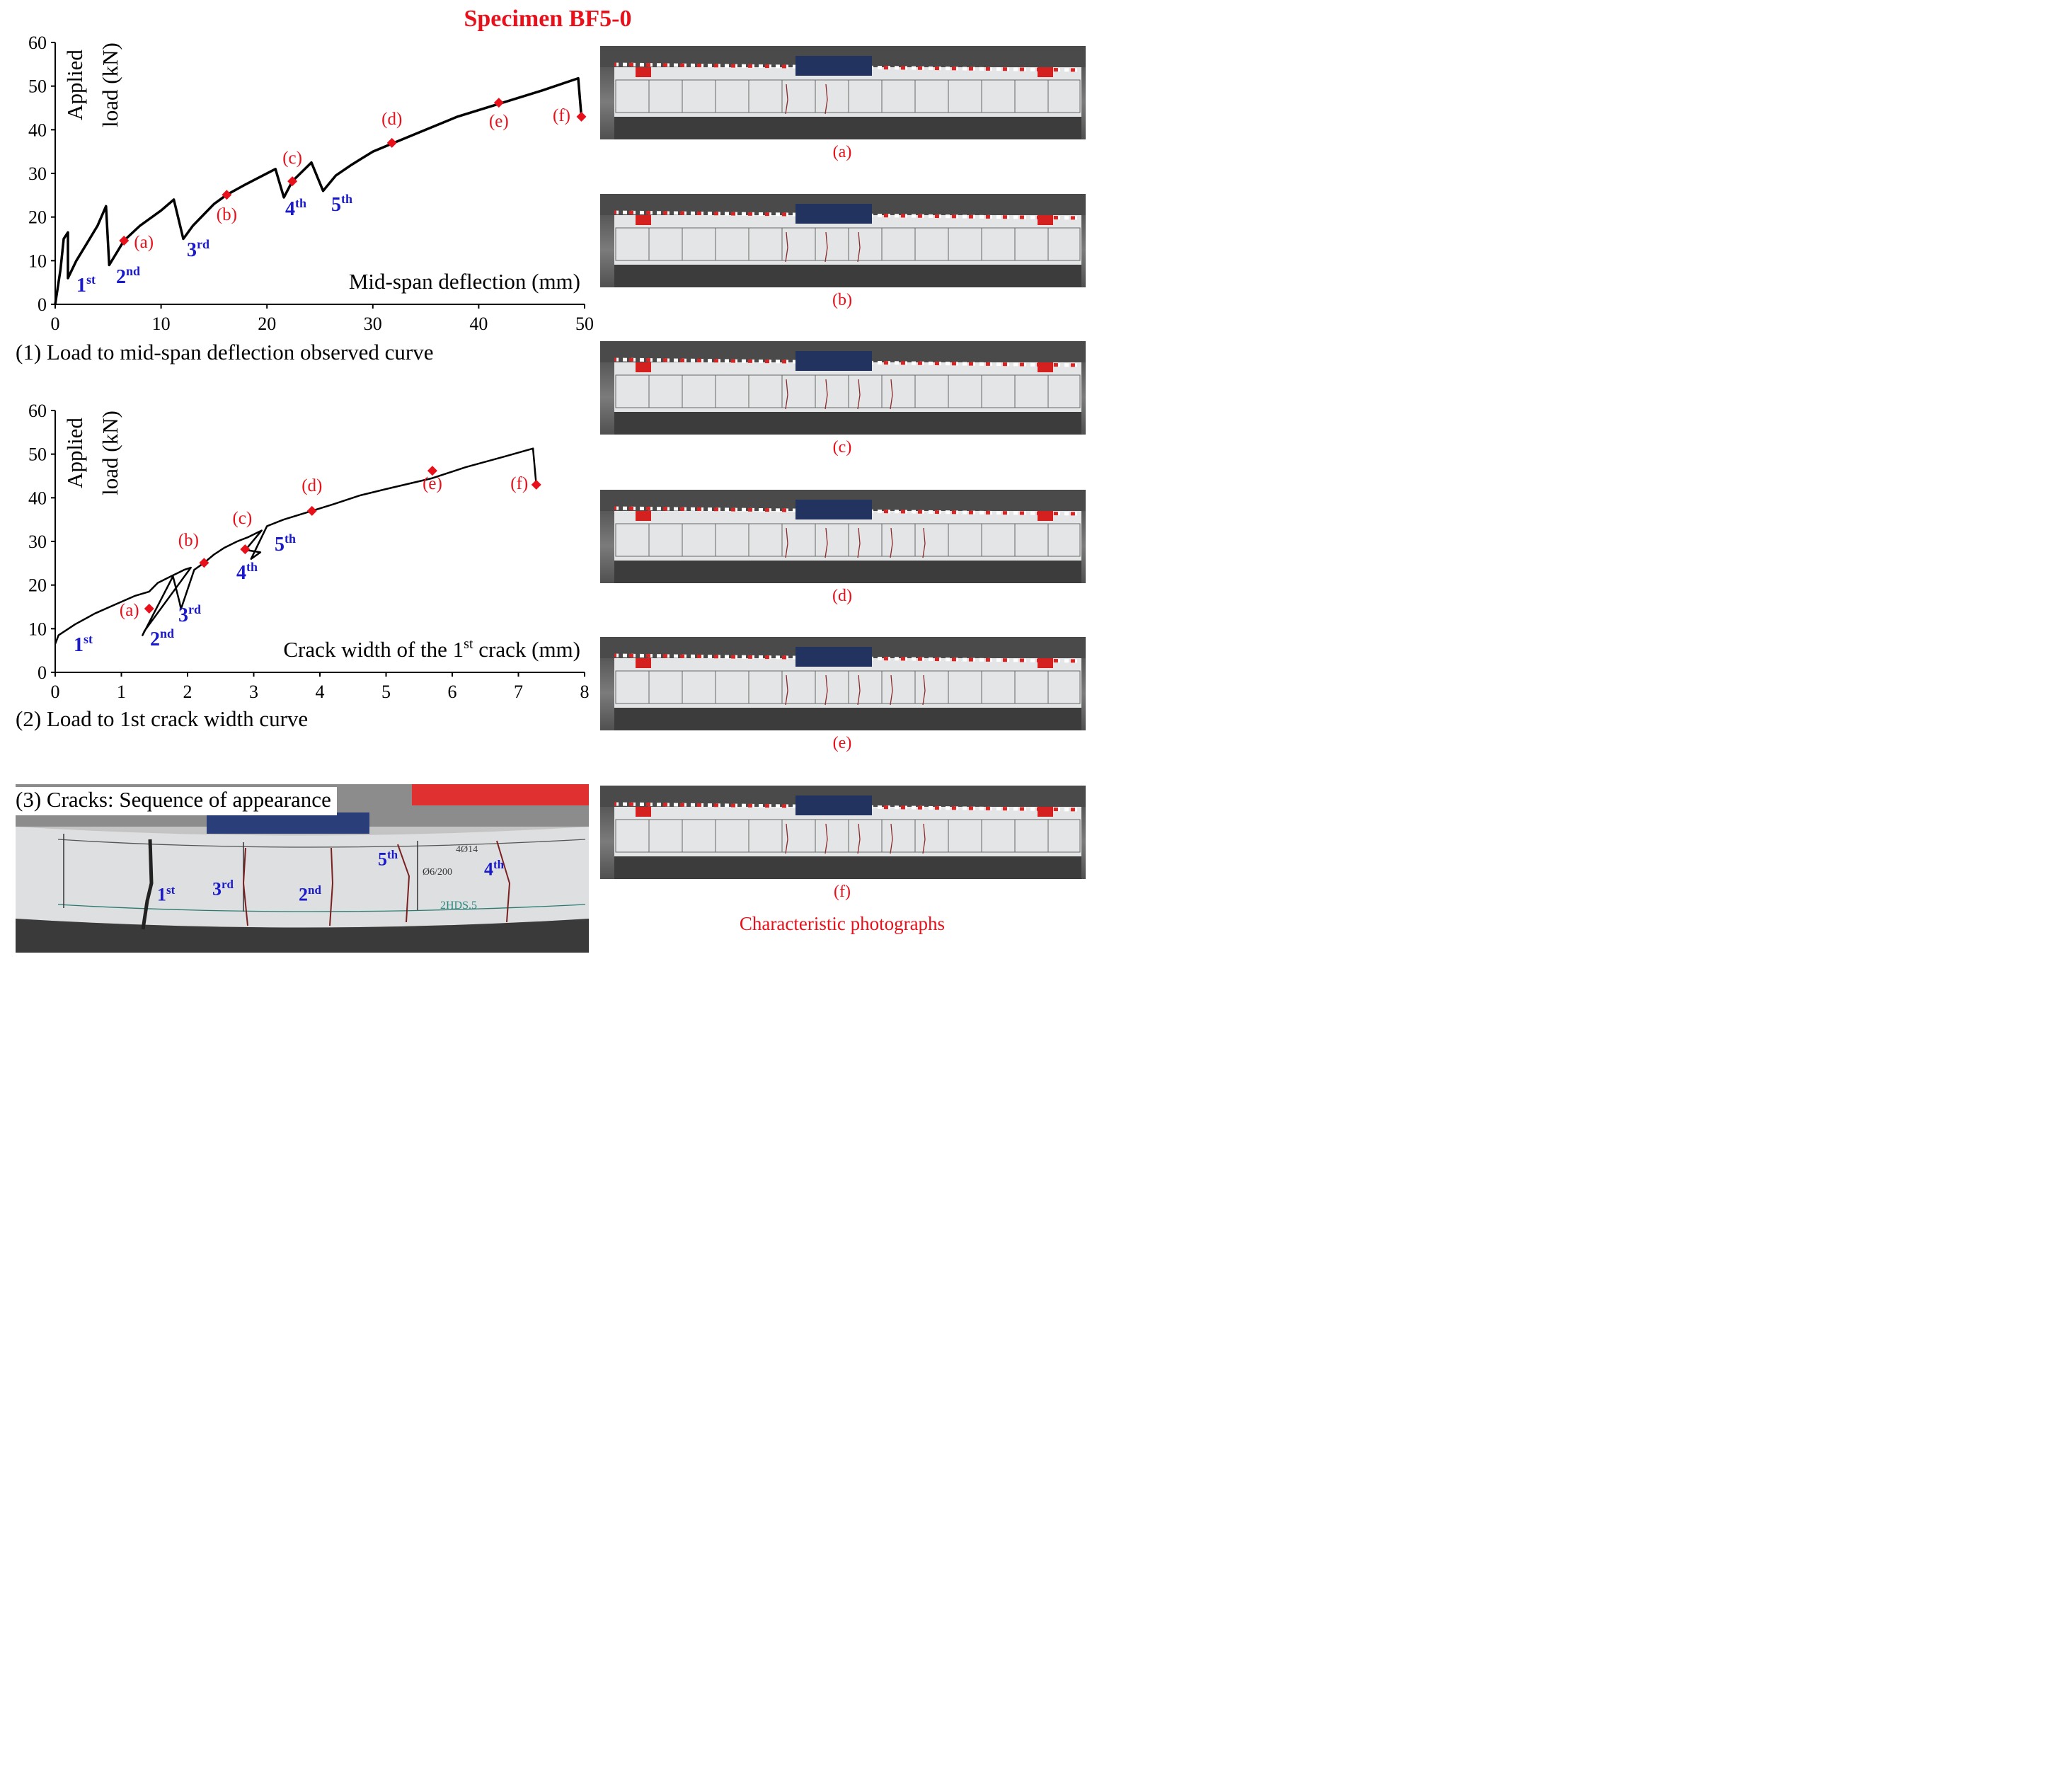  I want to click on beam-marking-2: Ø6/200, so click(437, 873).